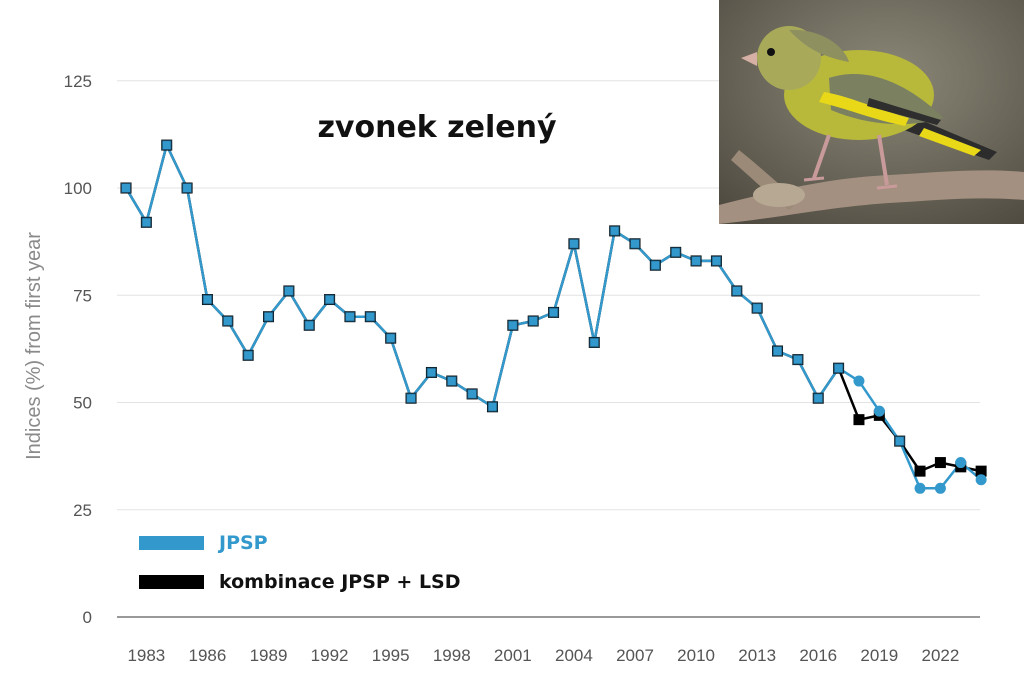  I want to click on legend-label-kombinace: kombinace JPSP + LSD, so click(340, 582).